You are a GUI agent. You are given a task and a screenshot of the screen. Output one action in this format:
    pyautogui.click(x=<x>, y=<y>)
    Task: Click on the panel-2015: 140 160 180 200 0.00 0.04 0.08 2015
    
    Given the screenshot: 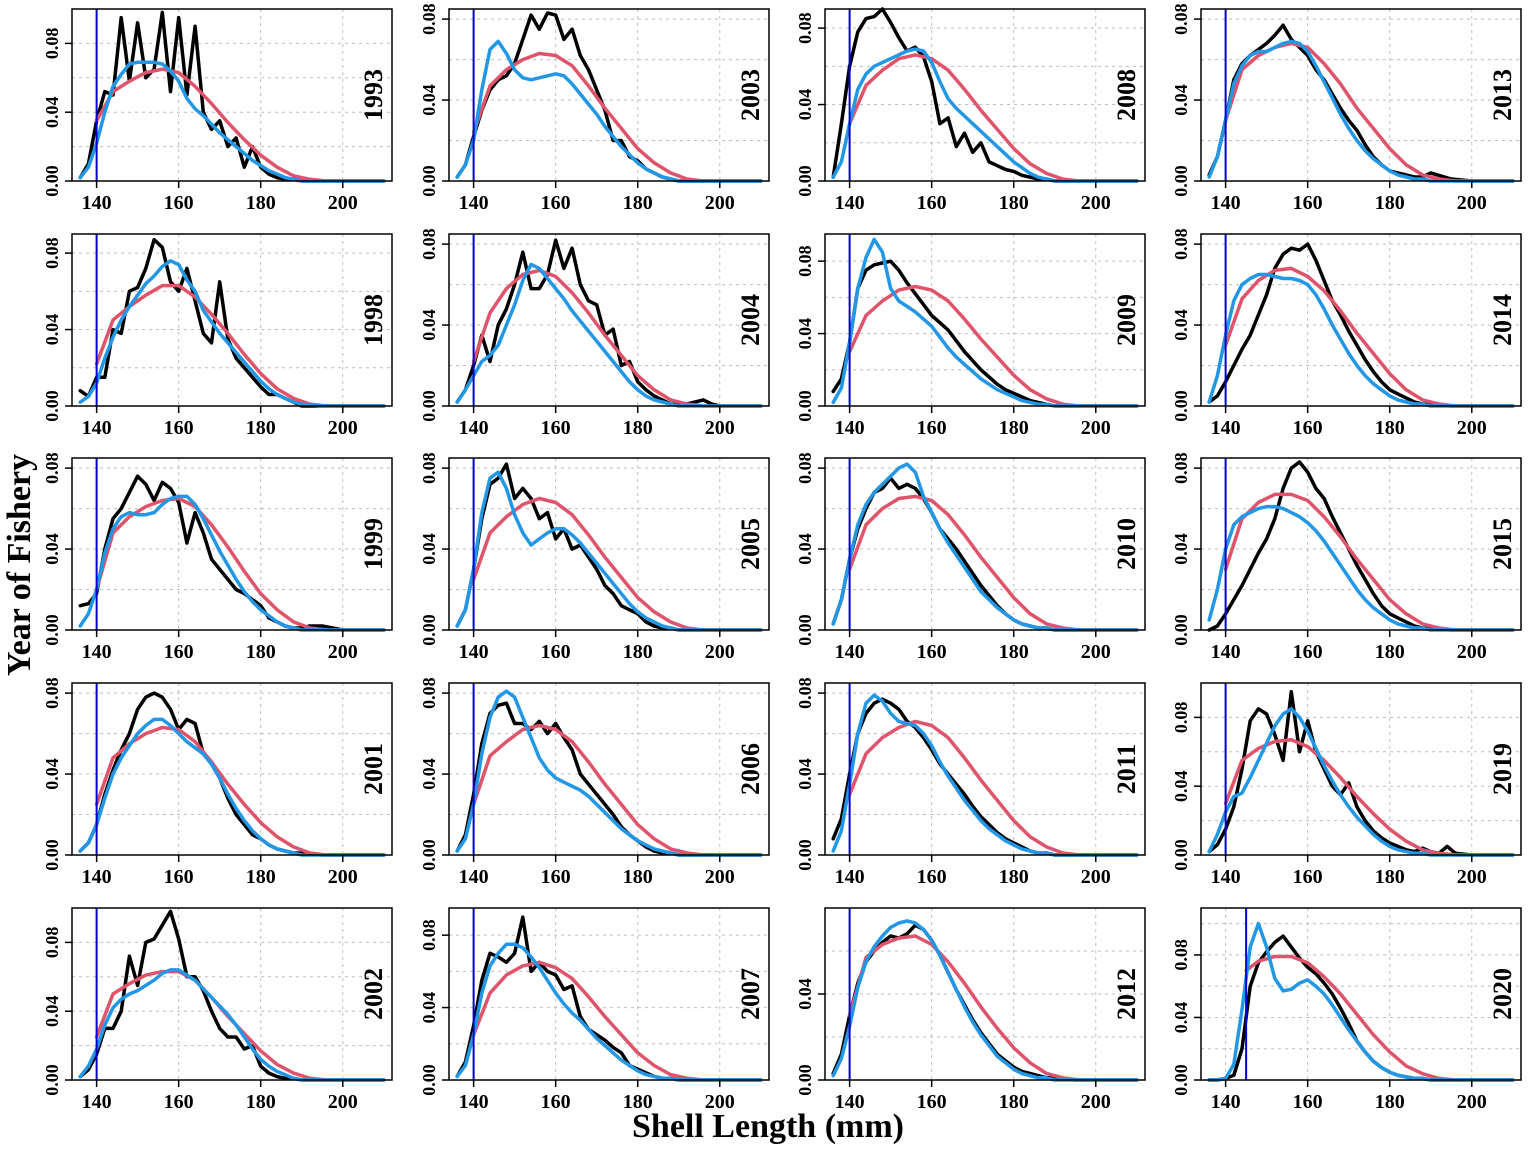 What is the action you would take?
    pyautogui.click(x=1346, y=557)
    